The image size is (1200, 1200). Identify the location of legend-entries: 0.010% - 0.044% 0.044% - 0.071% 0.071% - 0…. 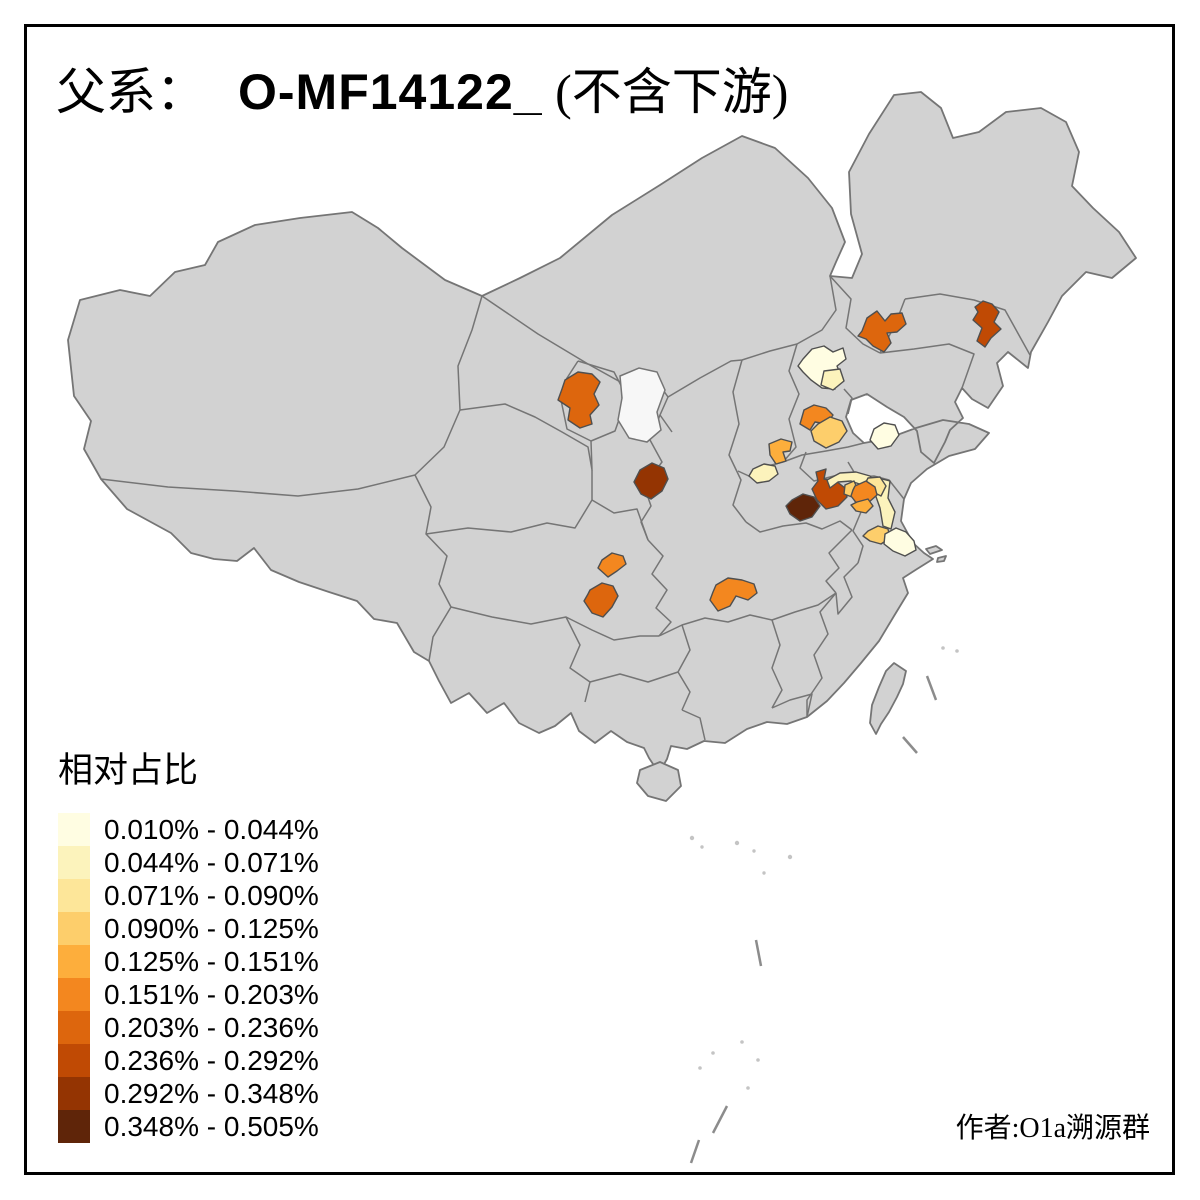
(188, 978).